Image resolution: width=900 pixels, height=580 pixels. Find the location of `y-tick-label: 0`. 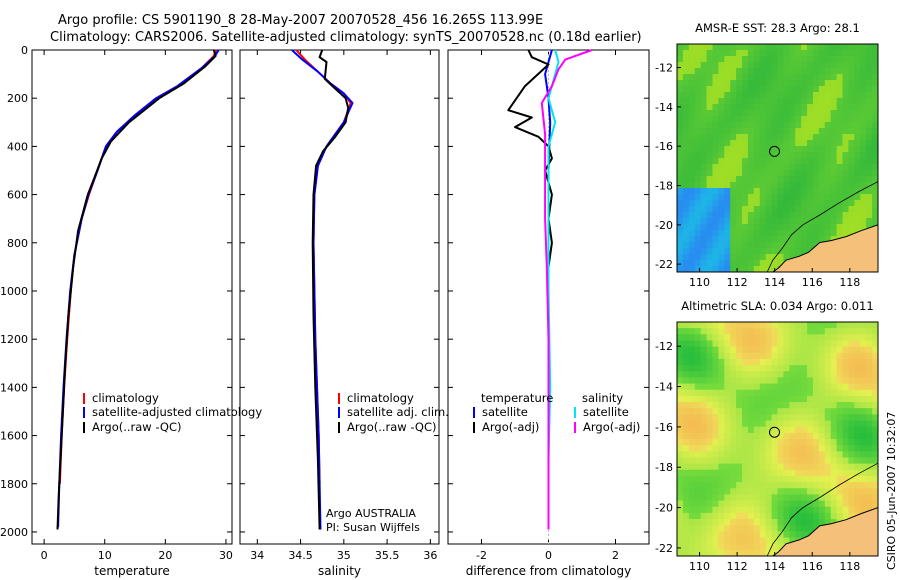

y-tick-label: 0 is located at coordinates (24, 50).